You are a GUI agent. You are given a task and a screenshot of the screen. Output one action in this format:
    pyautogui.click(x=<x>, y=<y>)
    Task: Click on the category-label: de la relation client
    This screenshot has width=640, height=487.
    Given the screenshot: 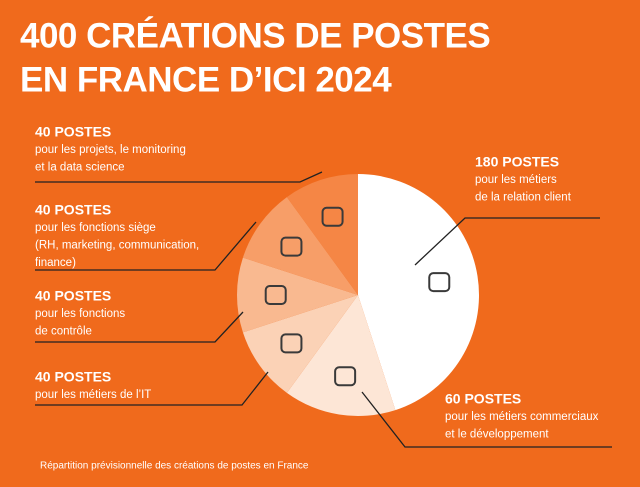 What is the action you would take?
    pyautogui.click(x=523, y=198)
    